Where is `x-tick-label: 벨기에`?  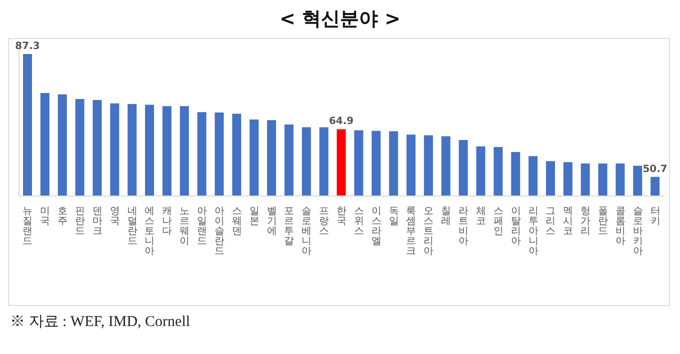
x-tick-label: 벨기에 is located at coordinates (271, 221).